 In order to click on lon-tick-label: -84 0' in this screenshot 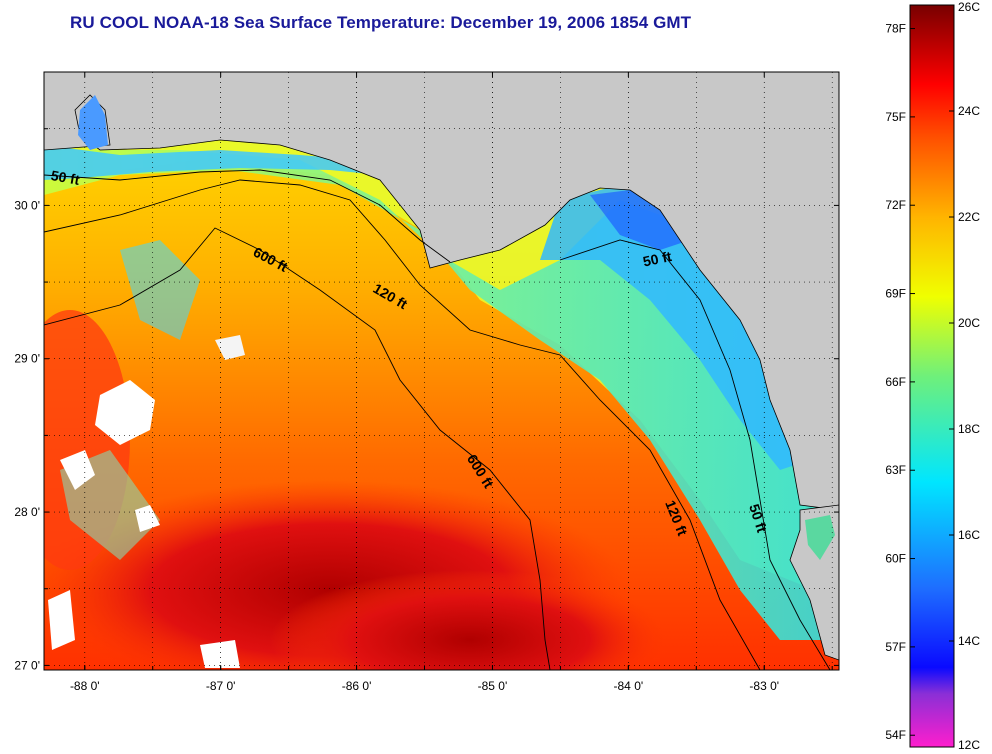, I will do `click(629, 686)`.